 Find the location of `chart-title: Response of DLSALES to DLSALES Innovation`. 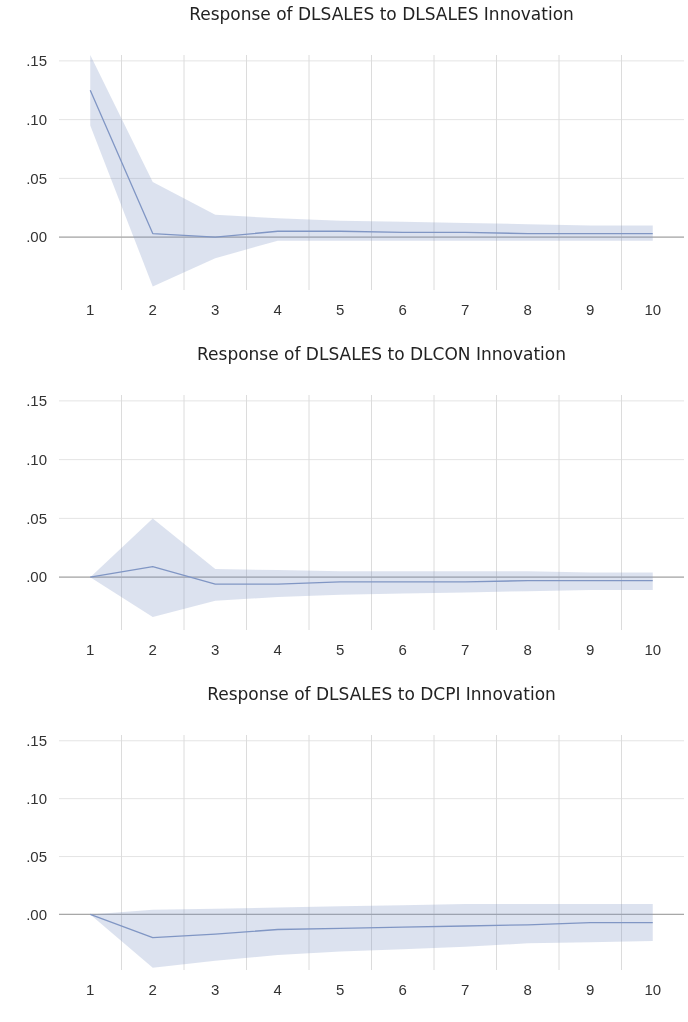

chart-title: Response of DLSALES to DLSALES Innovation is located at coordinates (381, 14).